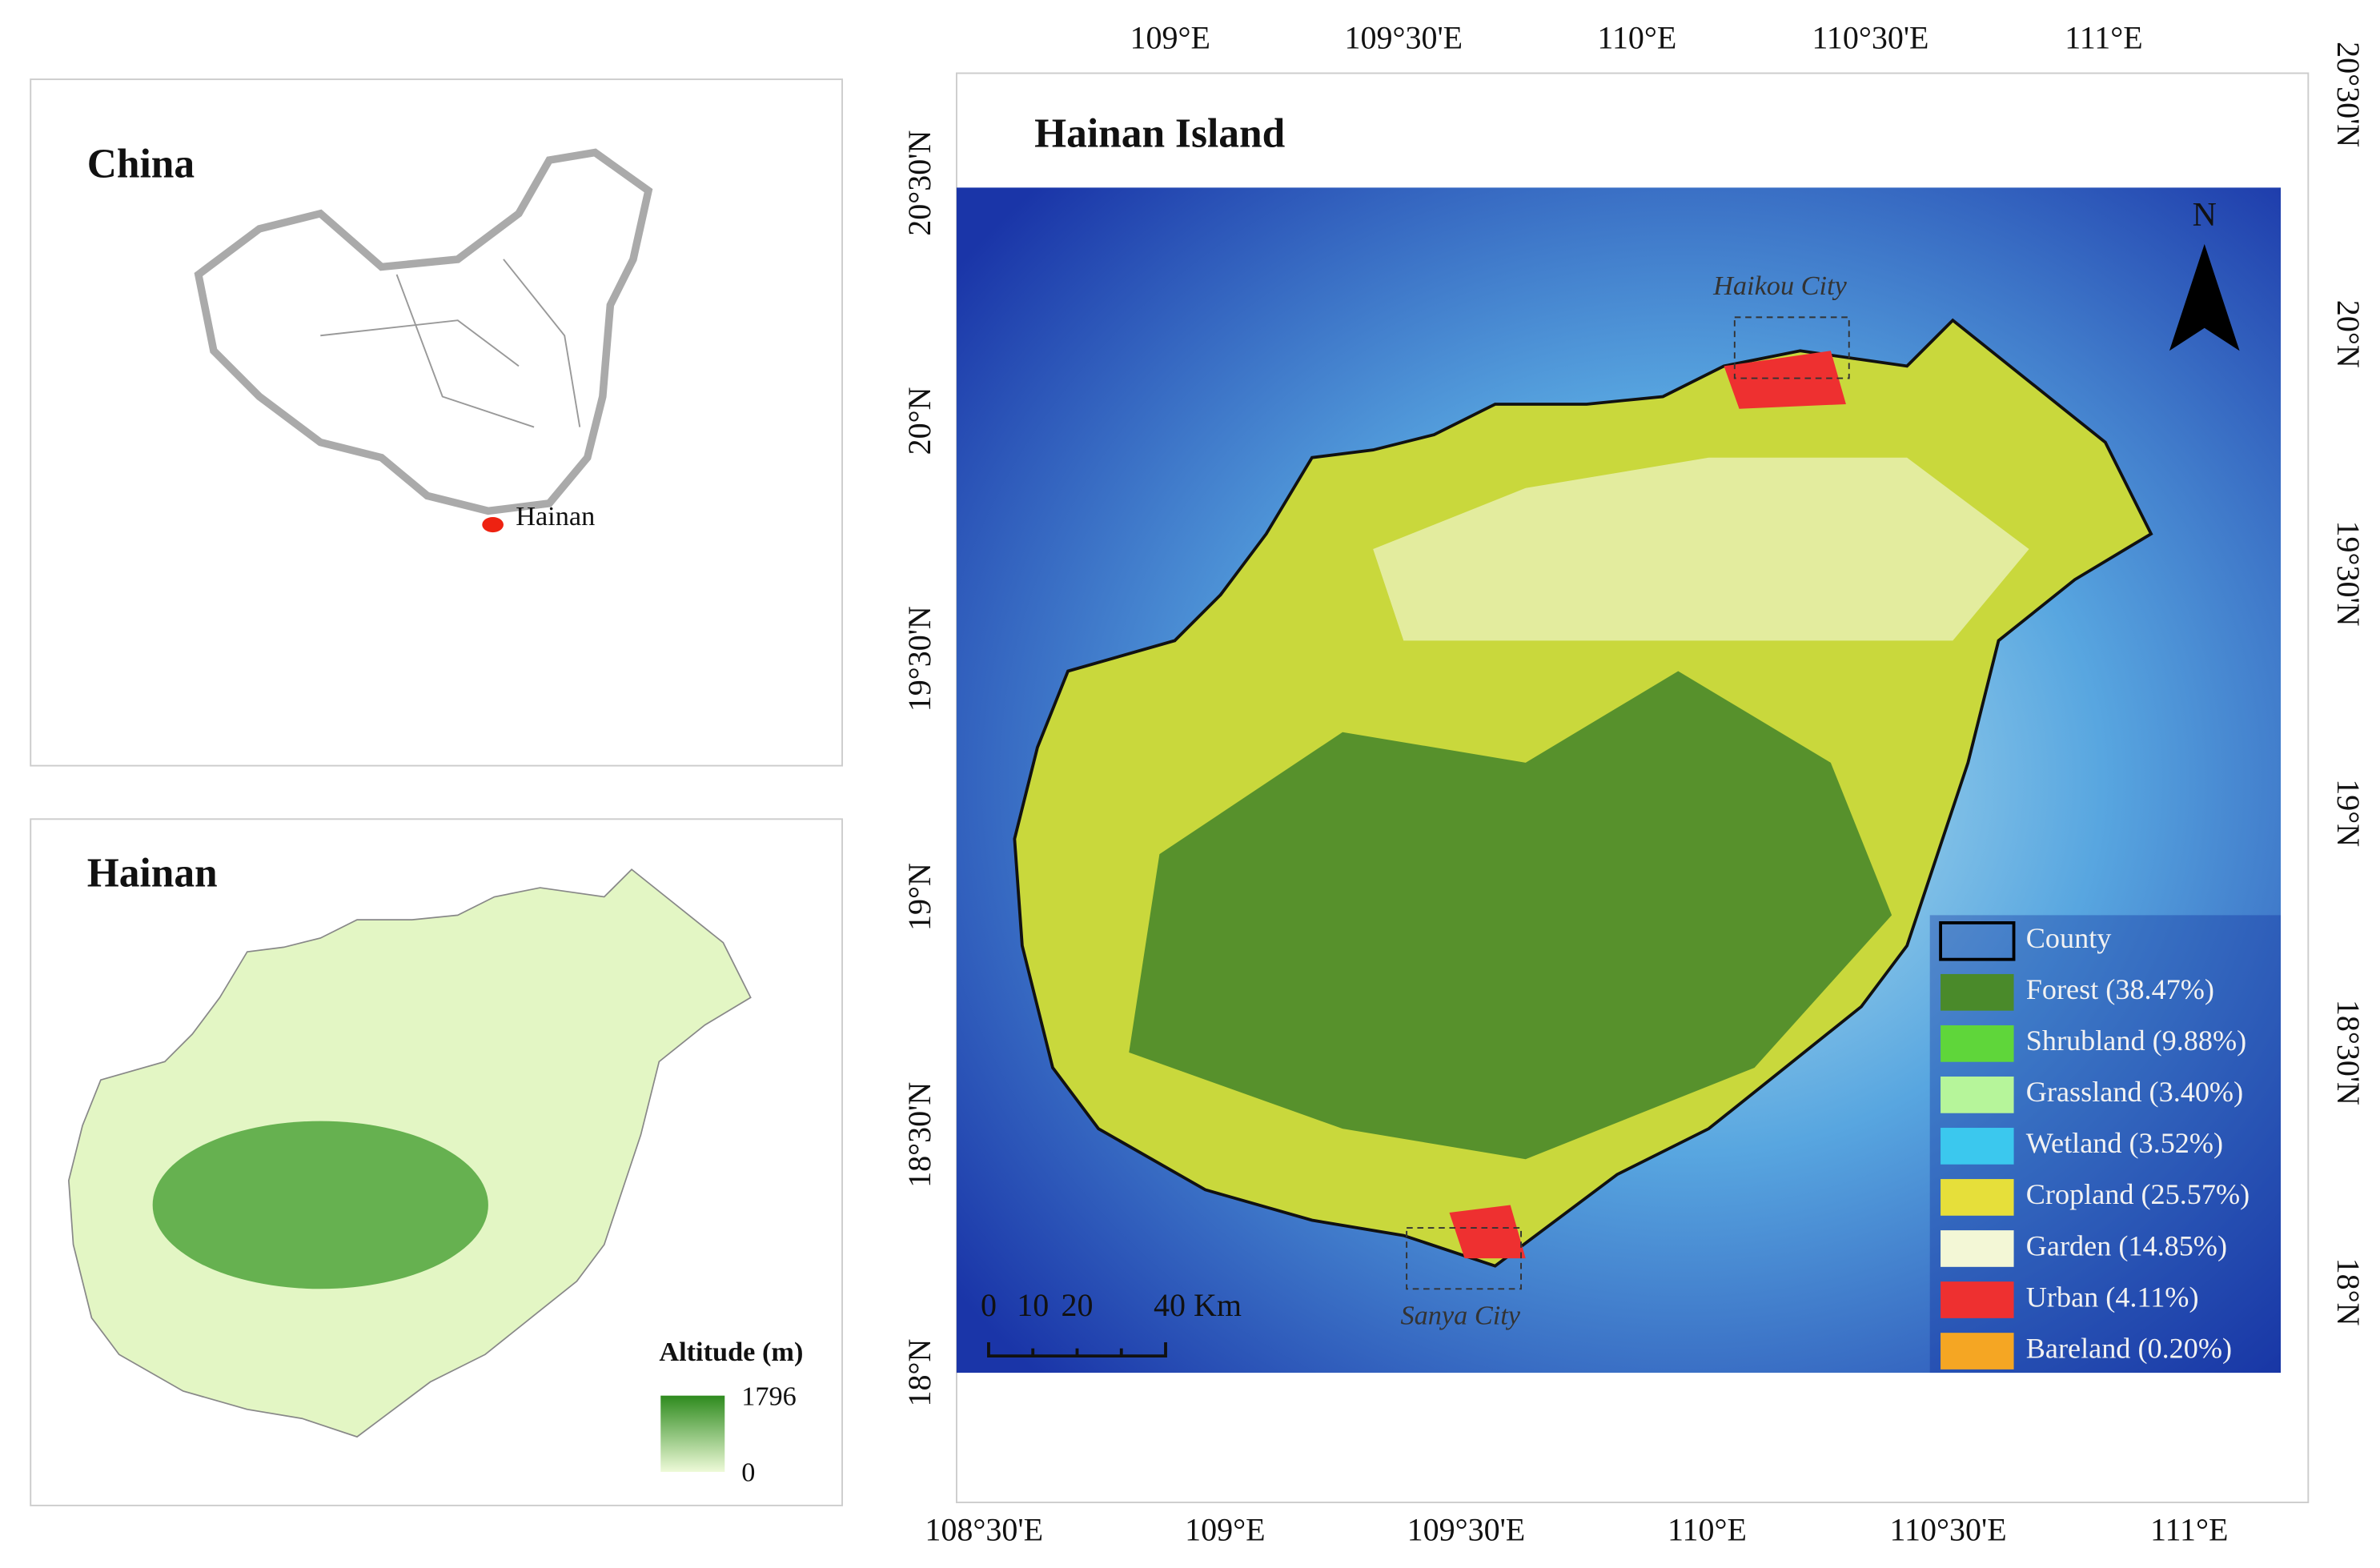 The width and height of the screenshot is (2380, 1568). Describe the element at coordinates (555, 516) in the screenshot. I see `hainan-label: Hainan` at that location.